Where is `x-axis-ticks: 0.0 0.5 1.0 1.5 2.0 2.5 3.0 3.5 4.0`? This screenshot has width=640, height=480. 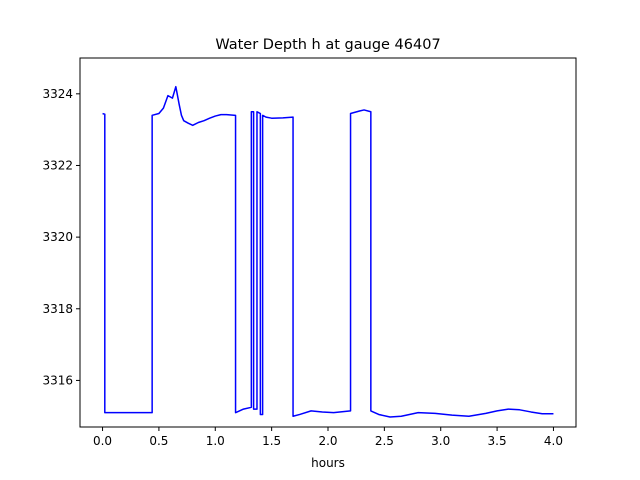
x-axis-ticks: 0.0 0.5 1.0 1.5 2.0 2.5 3.0 3.5 4.0 is located at coordinates (328, 437).